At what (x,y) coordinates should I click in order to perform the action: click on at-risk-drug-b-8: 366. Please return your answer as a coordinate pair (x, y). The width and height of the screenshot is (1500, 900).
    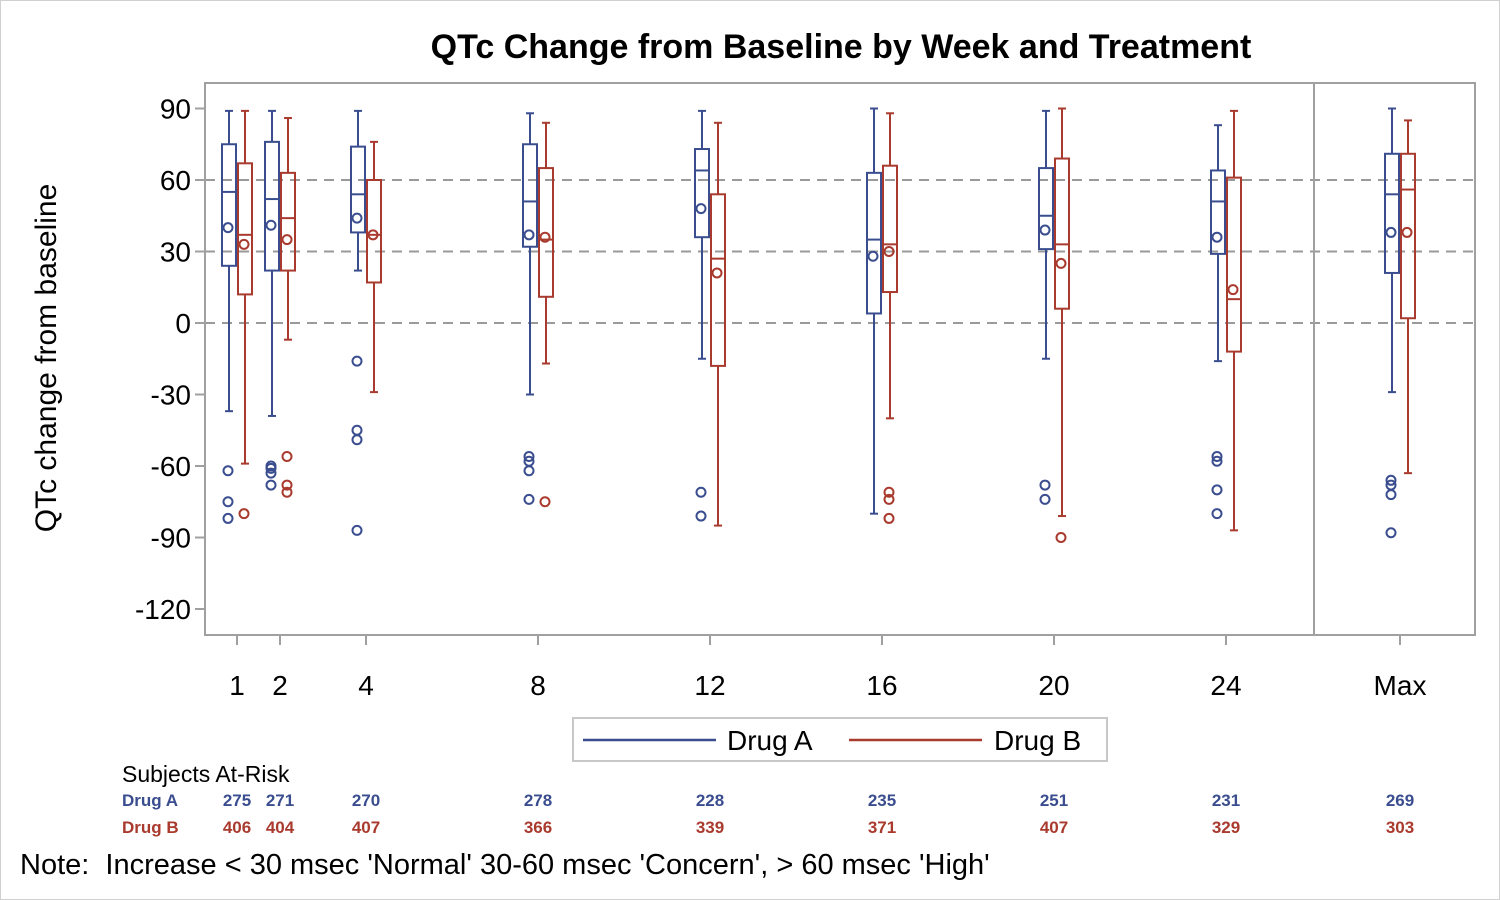
    Looking at the image, I should click on (538, 827).